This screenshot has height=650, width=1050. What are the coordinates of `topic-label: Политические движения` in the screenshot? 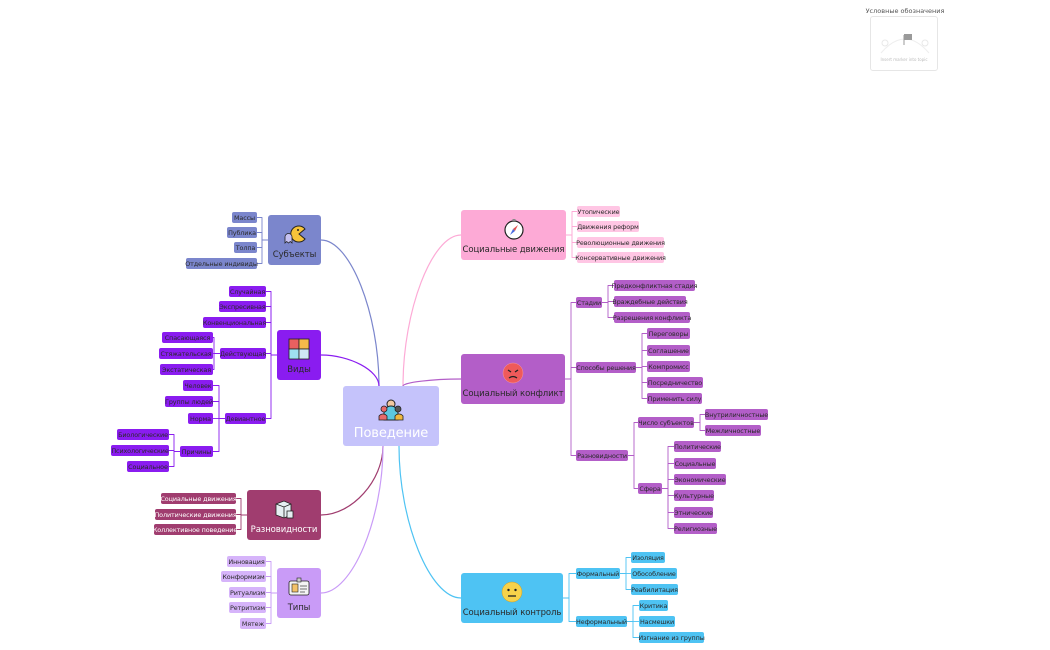 It's located at (195, 514).